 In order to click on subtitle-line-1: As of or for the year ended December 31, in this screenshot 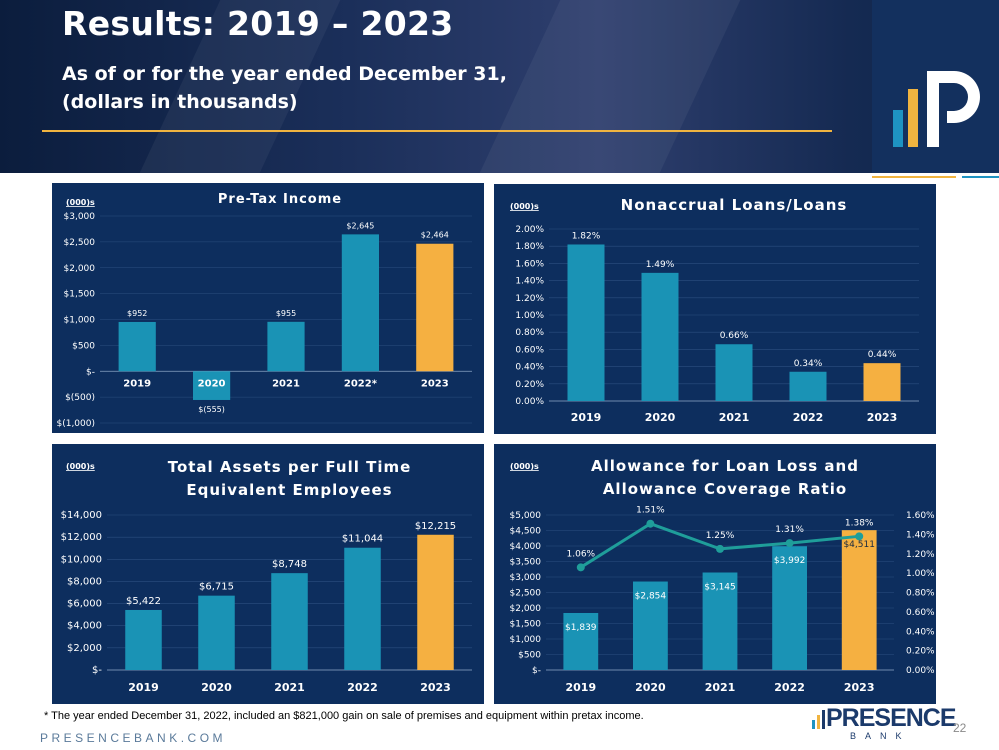, I will do `click(284, 74)`.